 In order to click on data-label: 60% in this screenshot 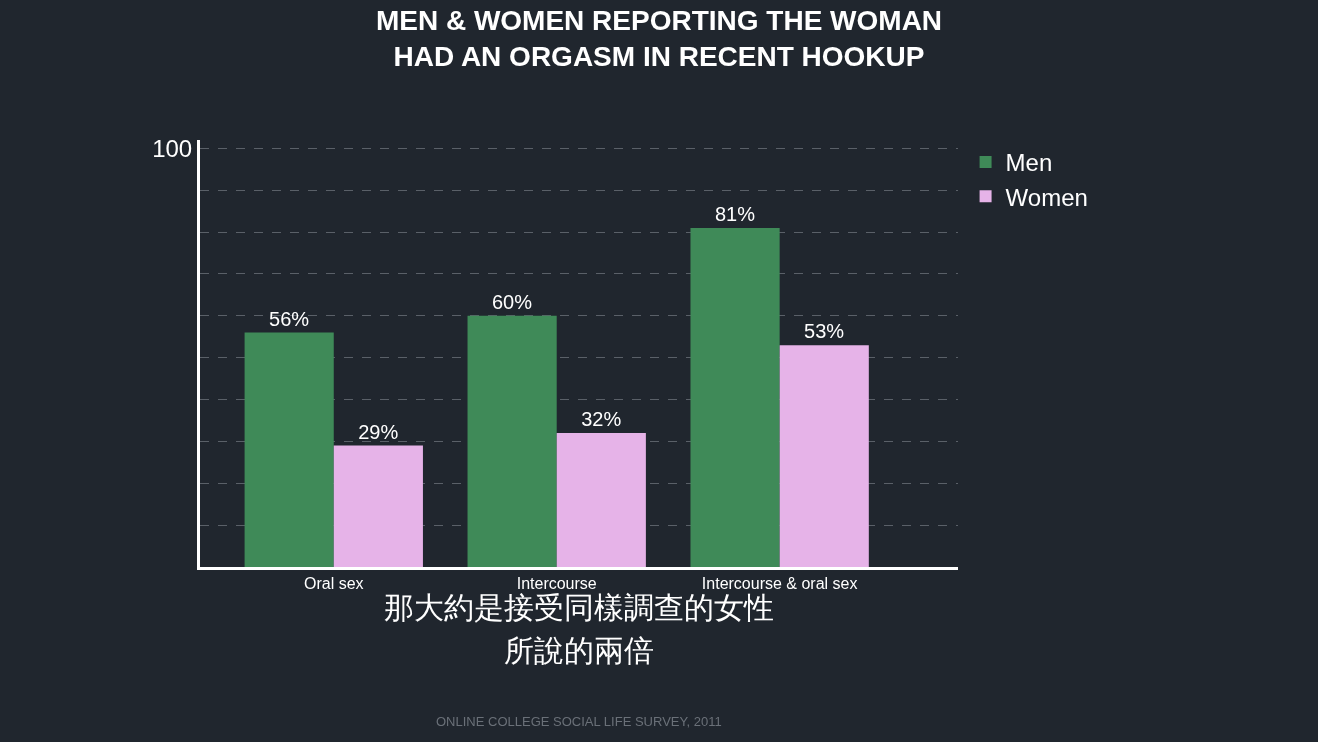, I will do `click(512, 301)`.